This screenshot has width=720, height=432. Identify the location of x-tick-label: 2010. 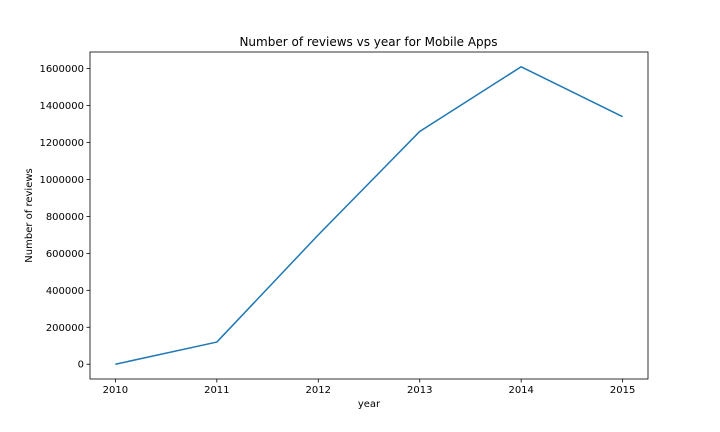
(115, 390).